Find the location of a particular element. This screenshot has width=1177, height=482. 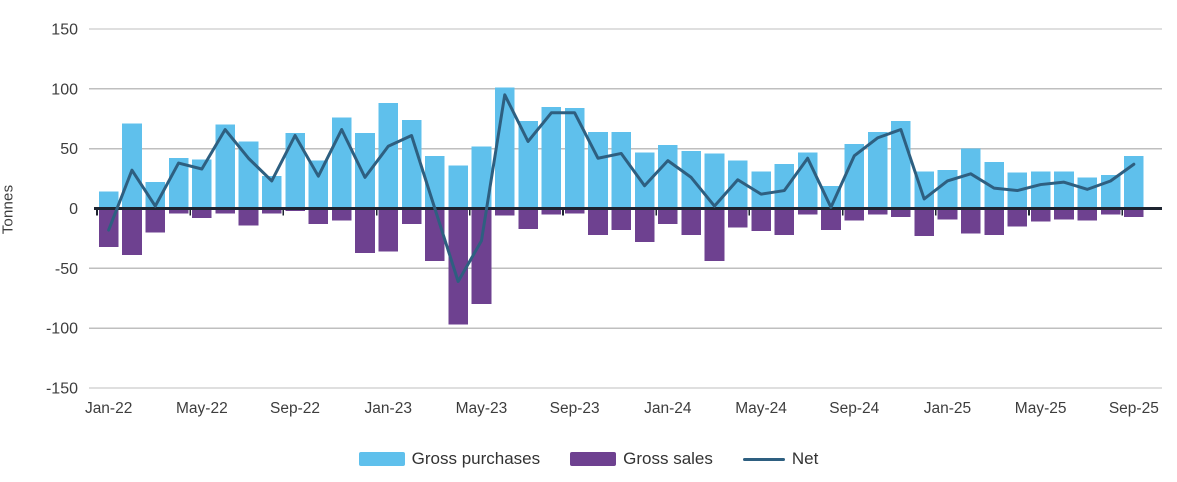

x-tick-label: Sep-22 is located at coordinates (295, 408).